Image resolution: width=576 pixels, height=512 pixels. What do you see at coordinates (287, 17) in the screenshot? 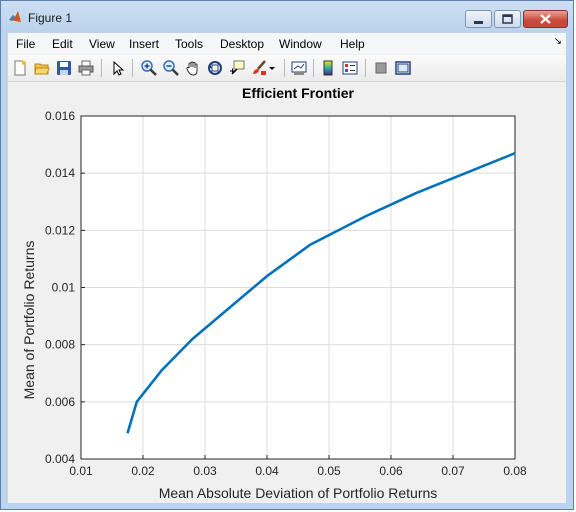
I see `title-bar: Figure 1` at bounding box center [287, 17].